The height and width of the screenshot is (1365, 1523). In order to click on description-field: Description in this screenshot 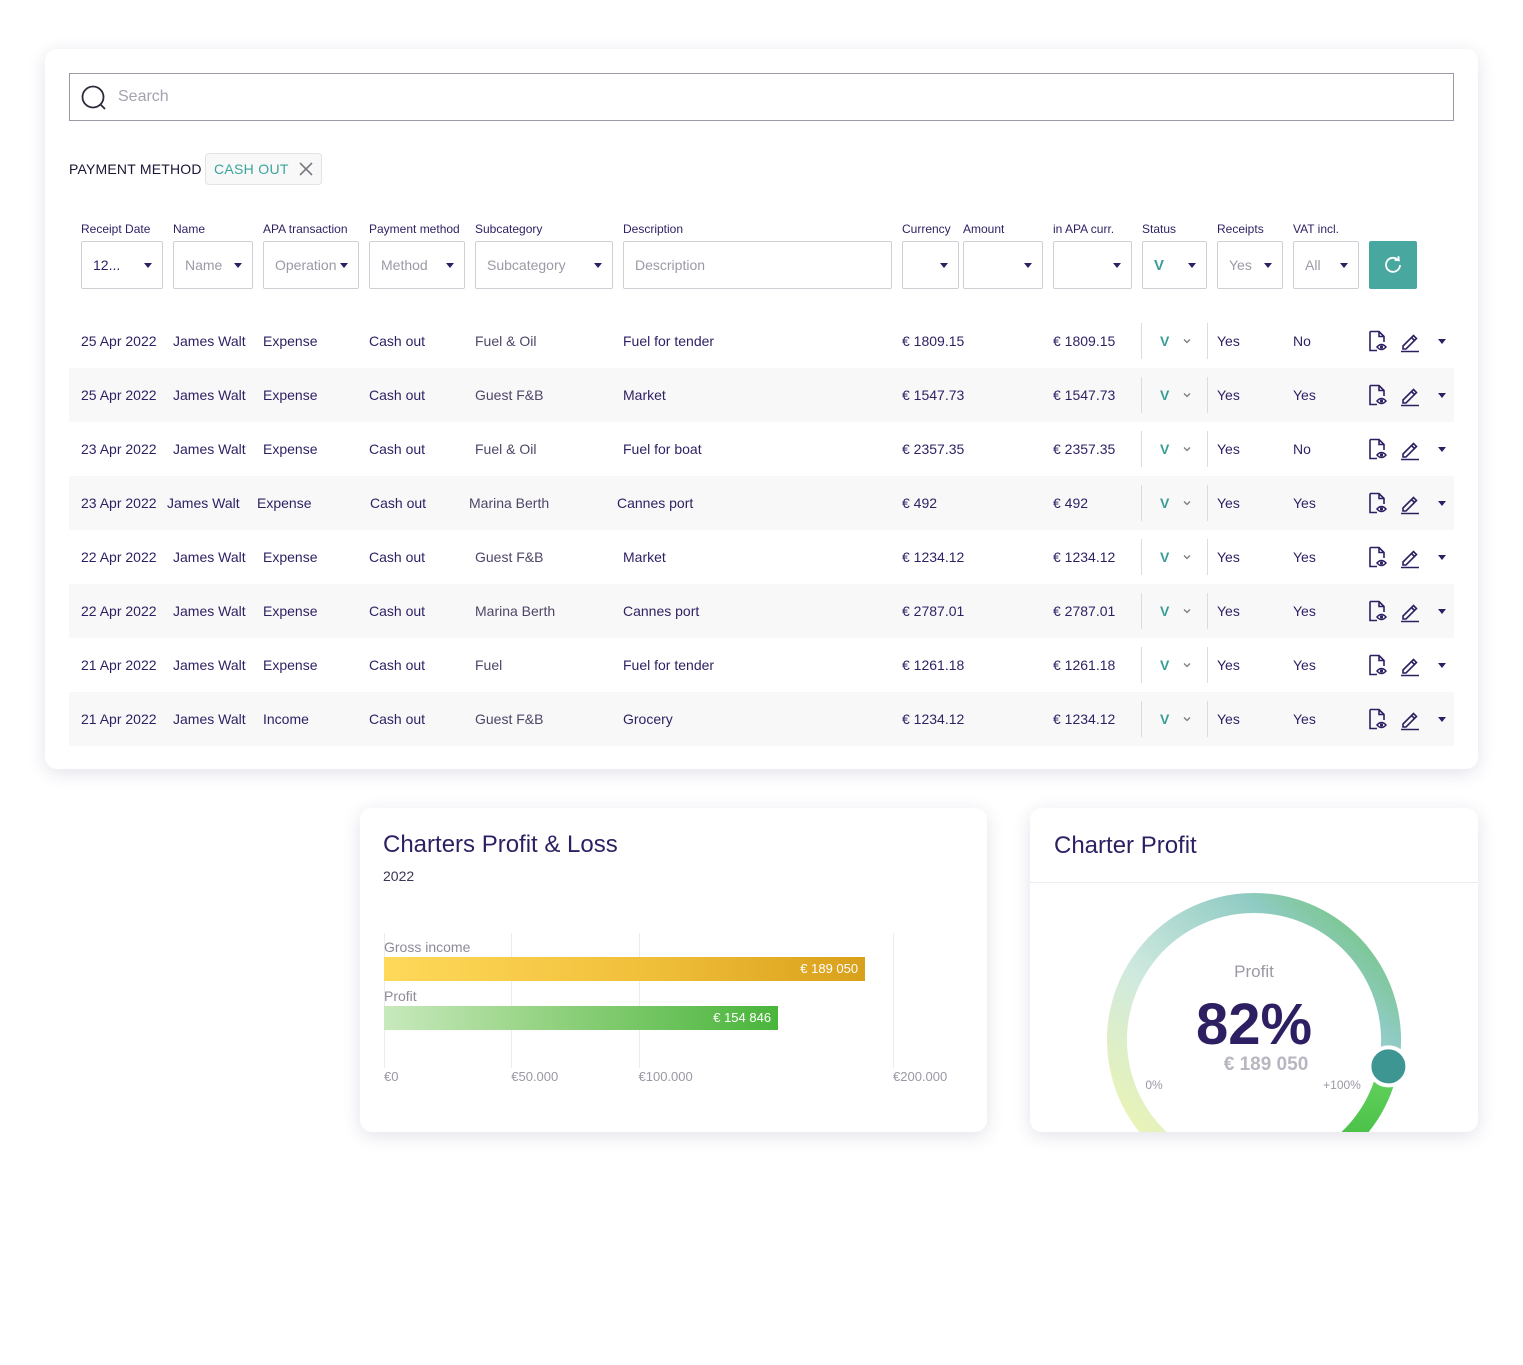, I will do `click(757, 265)`.